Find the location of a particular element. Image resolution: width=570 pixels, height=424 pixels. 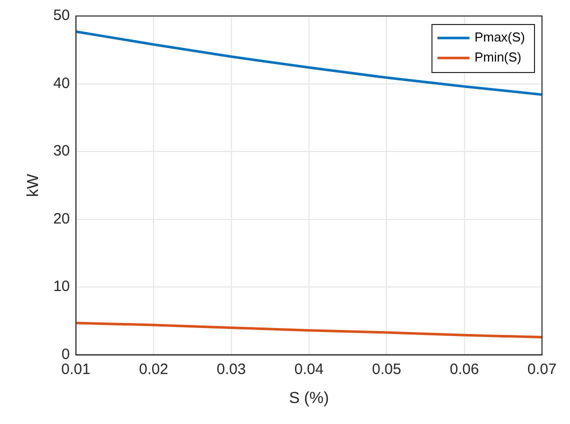

x-tick-label: 0.03 is located at coordinates (231, 369).